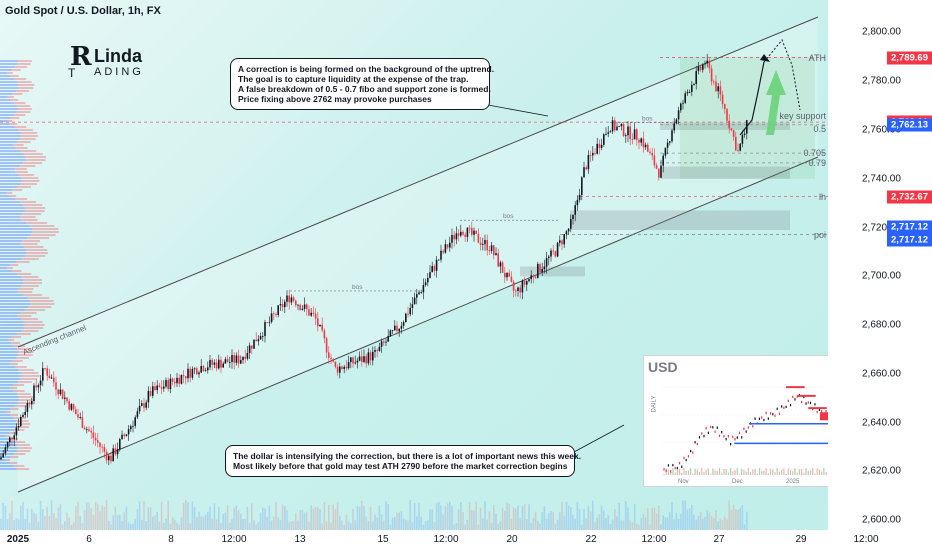 The height and width of the screenshot is (550, 932). Describe the element at coordinates (776, 102) in the screenshot. I see `bullish-arrow` at that location.